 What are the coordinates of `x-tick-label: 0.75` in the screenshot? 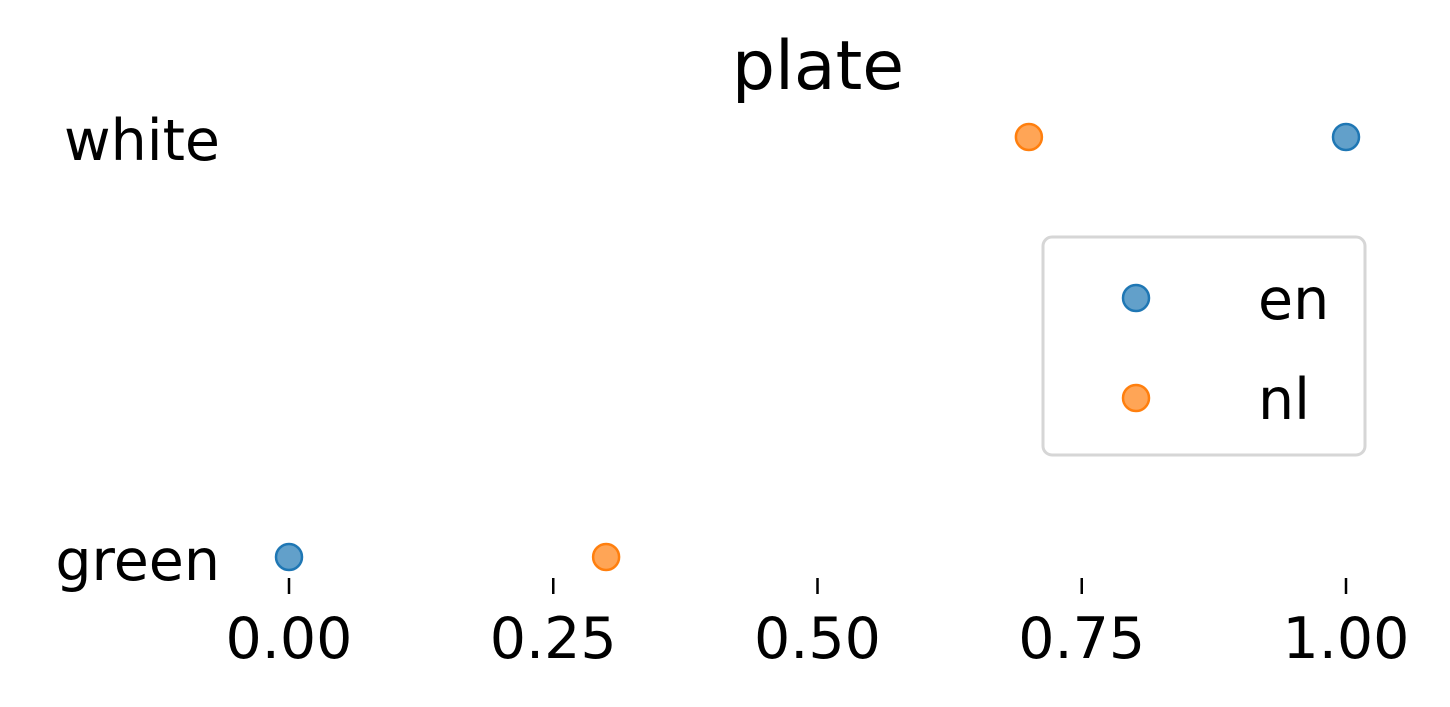 It's located at (1081, 639).